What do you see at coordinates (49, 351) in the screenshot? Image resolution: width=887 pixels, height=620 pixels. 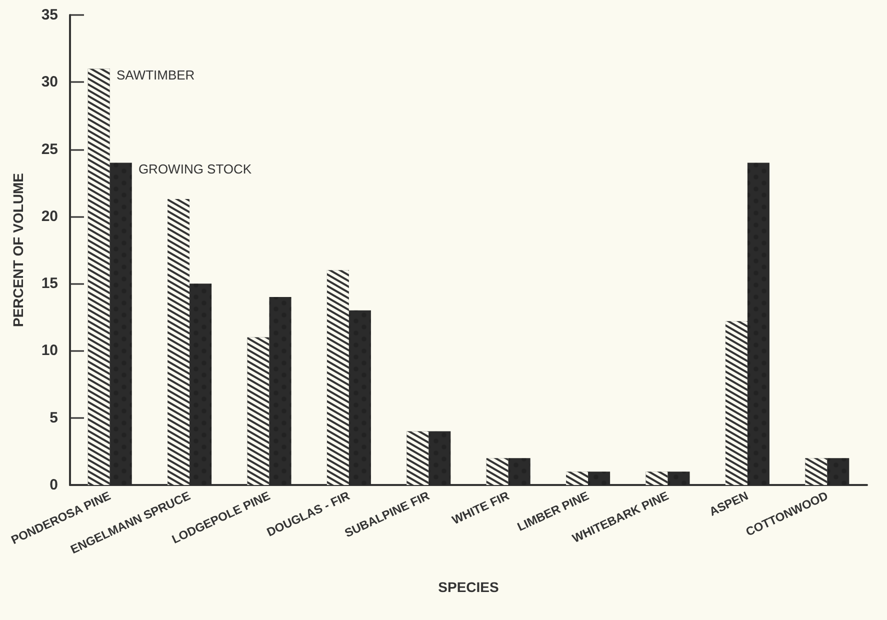 I see `y-tick-label: 10` at bounding box center [49, 351].